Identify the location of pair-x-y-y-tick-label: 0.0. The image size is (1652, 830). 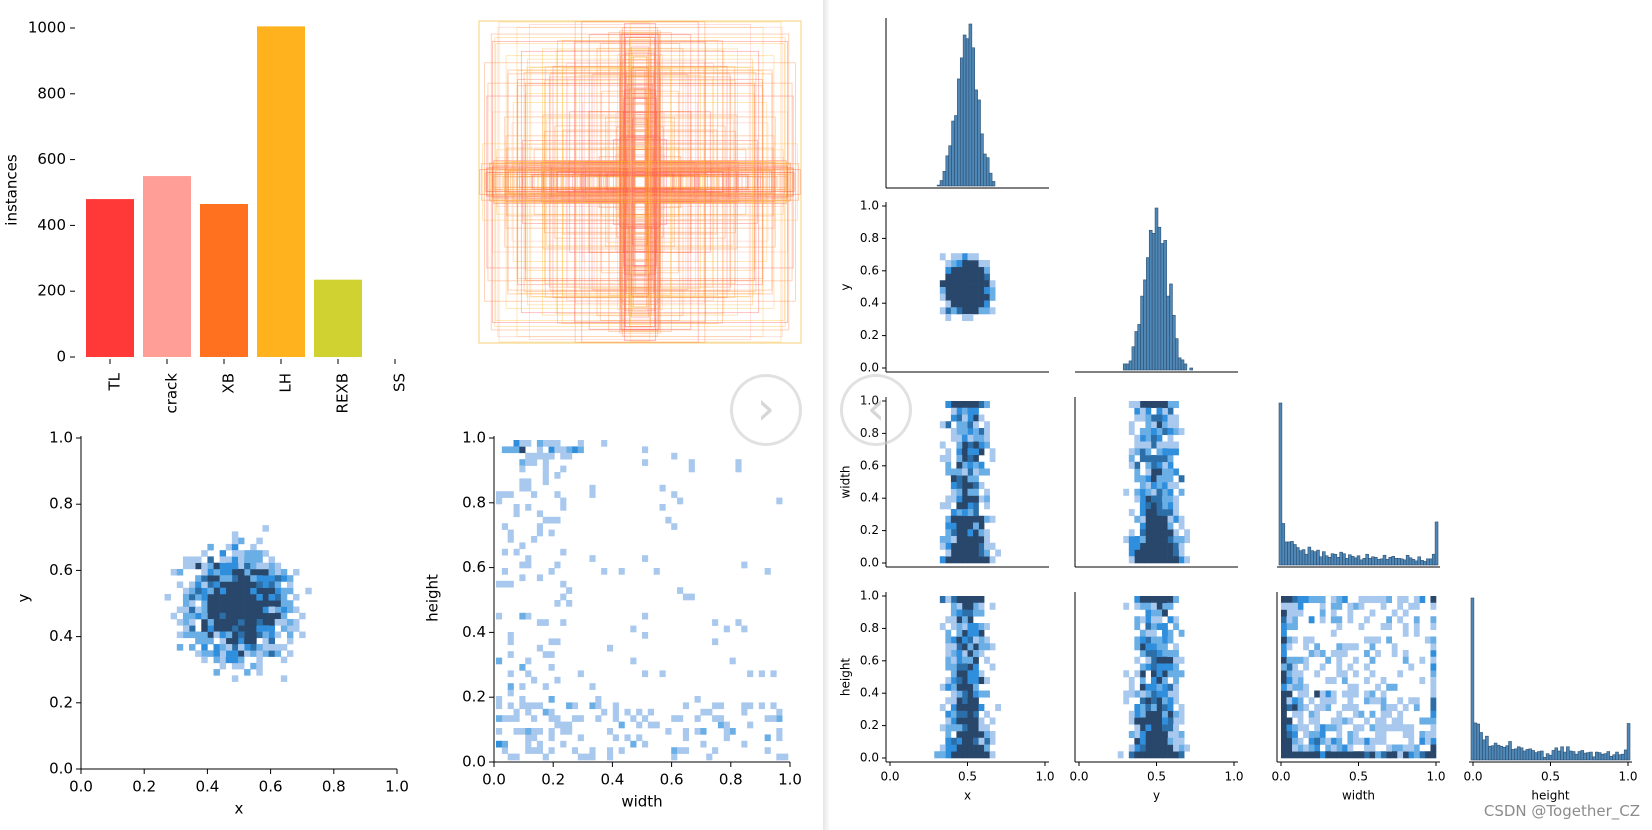
(869, 368).